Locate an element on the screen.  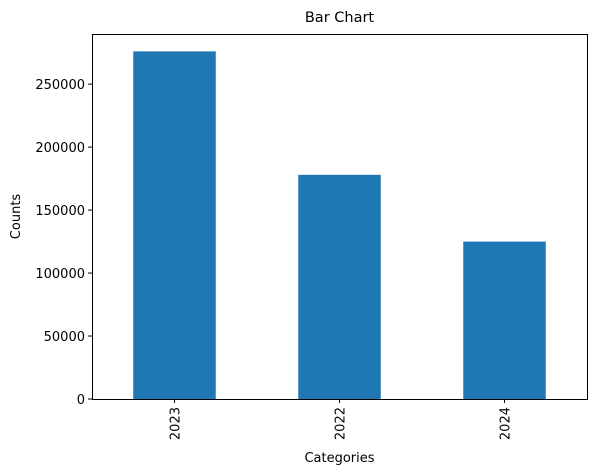
x-tick-label: 2023 is located at coordinates (176, 423).